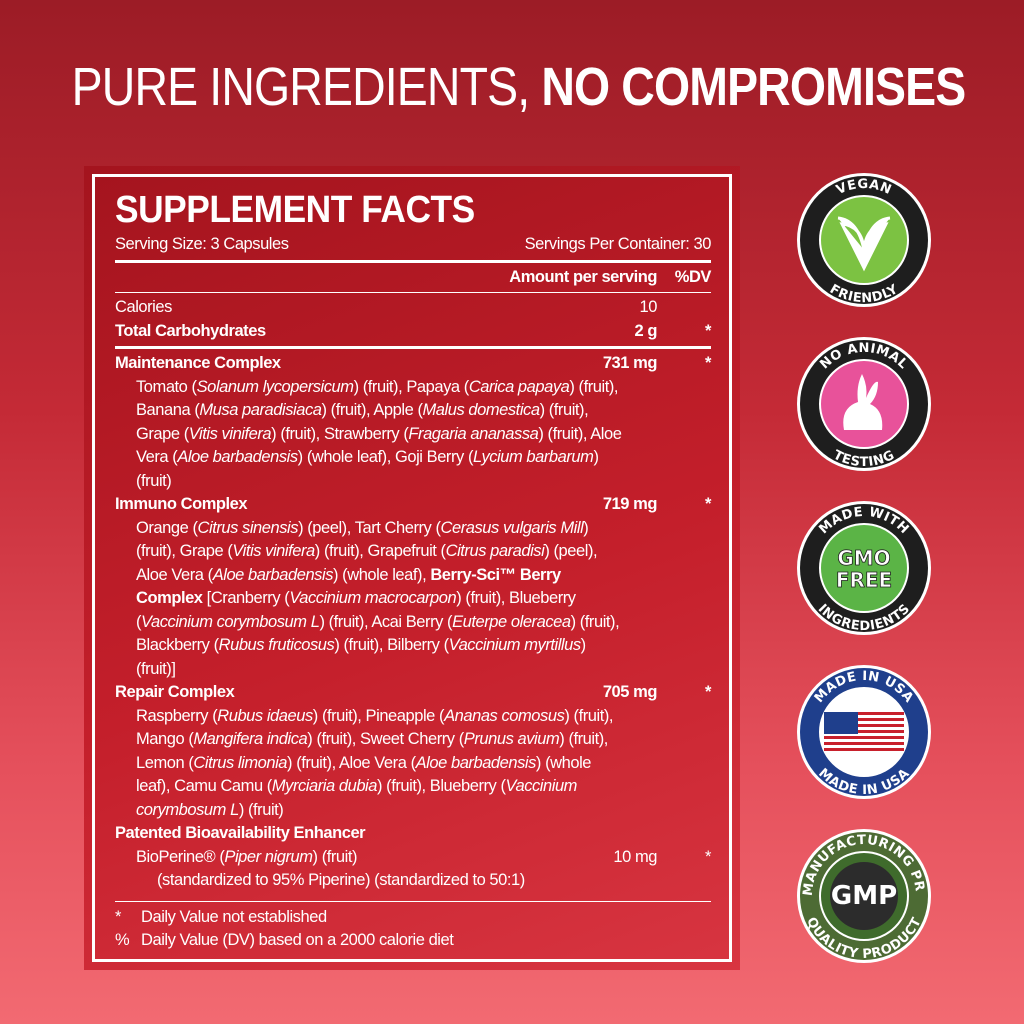 Image resolution: width=1024 pixels, height=1024 pixels. Describe the element at coordinates (511, 621) in the screenshot. I see `latin-name: Euterpe oleracea` at that location.